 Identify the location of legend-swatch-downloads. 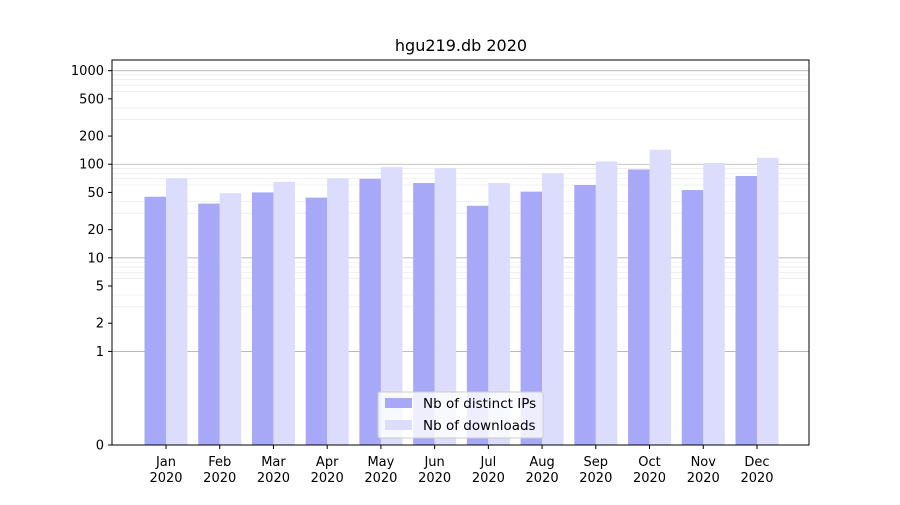
(398, 425).